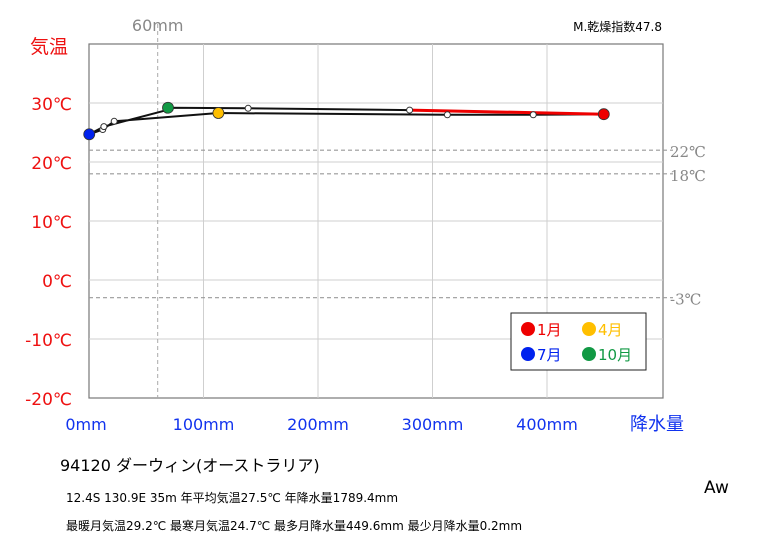 This screenshot has height=545, width=763. I want to click on y-tick-label: -20℃, so click(48, 400).